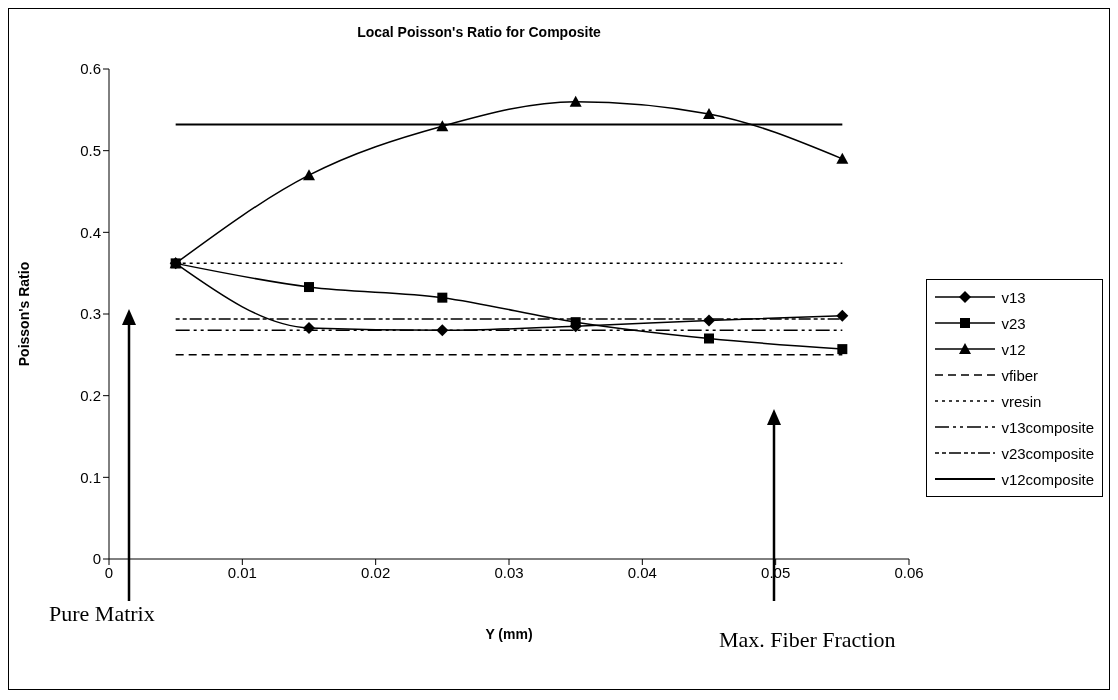 This screenshot has width=1118, height=700. I want to click on x-tick-label: 0.06, so click(909, 572).